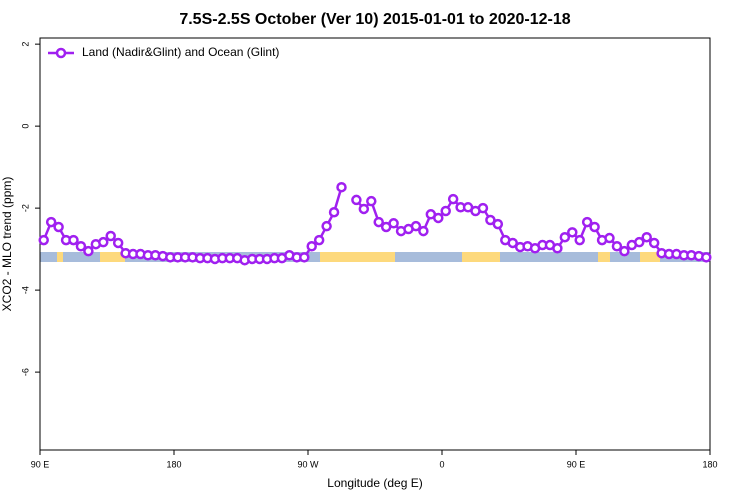 Image resolution: width=750 pixels, height=500 pixels. What do you see at coordinates (308, 464) in the screenshot?
I see `x-tick-label: 90 W` at bounding box center [308, 464].